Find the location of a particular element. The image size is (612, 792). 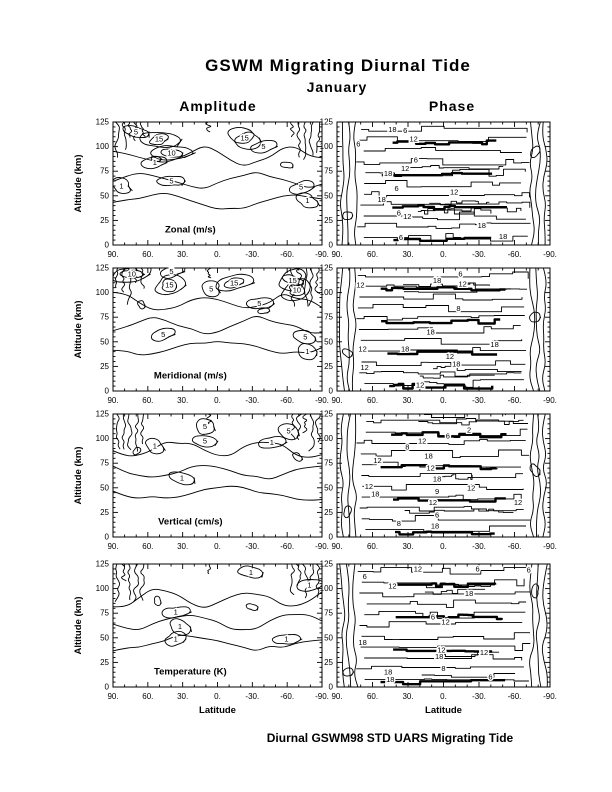

y-tick-label: 0 is located at coordinates (107, 537).